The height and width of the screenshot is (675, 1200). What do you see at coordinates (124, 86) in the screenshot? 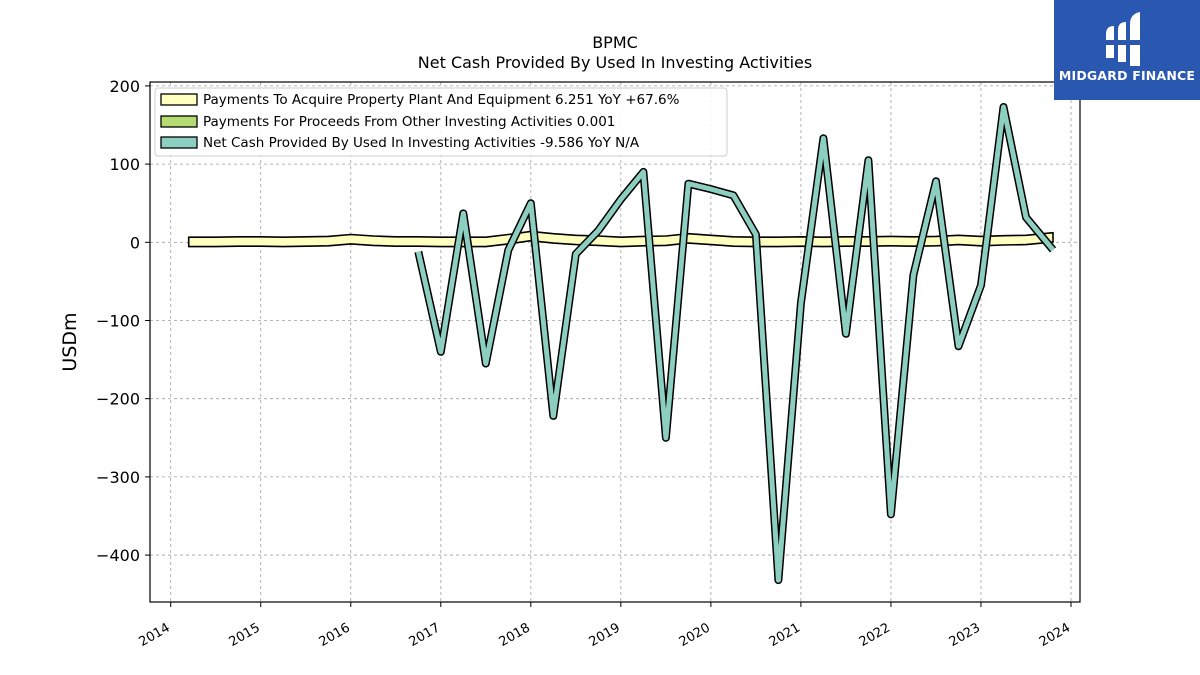
I see `y-tick-label: 200` at bounding box center [124, 86].